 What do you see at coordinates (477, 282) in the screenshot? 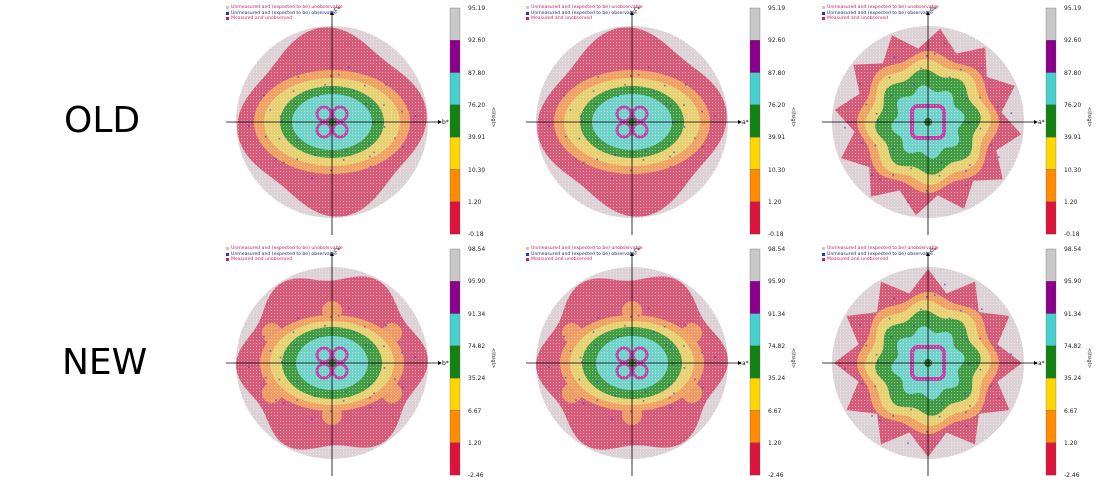
I see `colorbar-tick-label: 95.90` at bounding box center [477, 282].